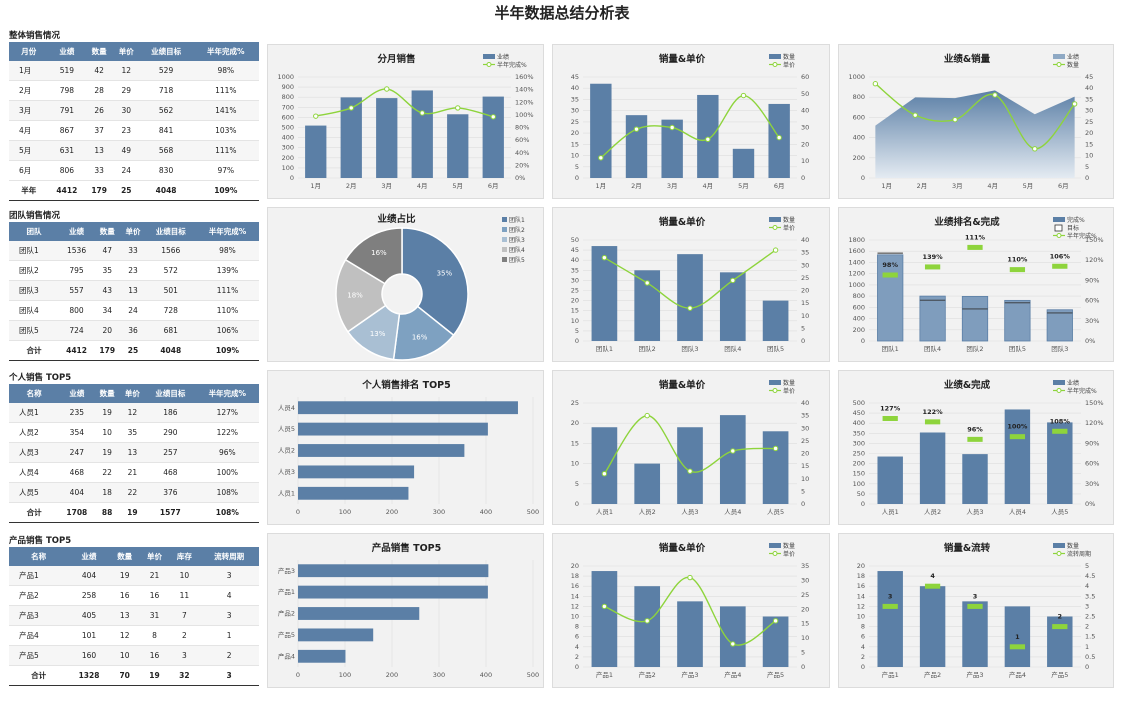 The image size is (1124, 701). Describe the element at coordinates (225, 170) in the screenshot. I see `table-cell: 97%` at that location.